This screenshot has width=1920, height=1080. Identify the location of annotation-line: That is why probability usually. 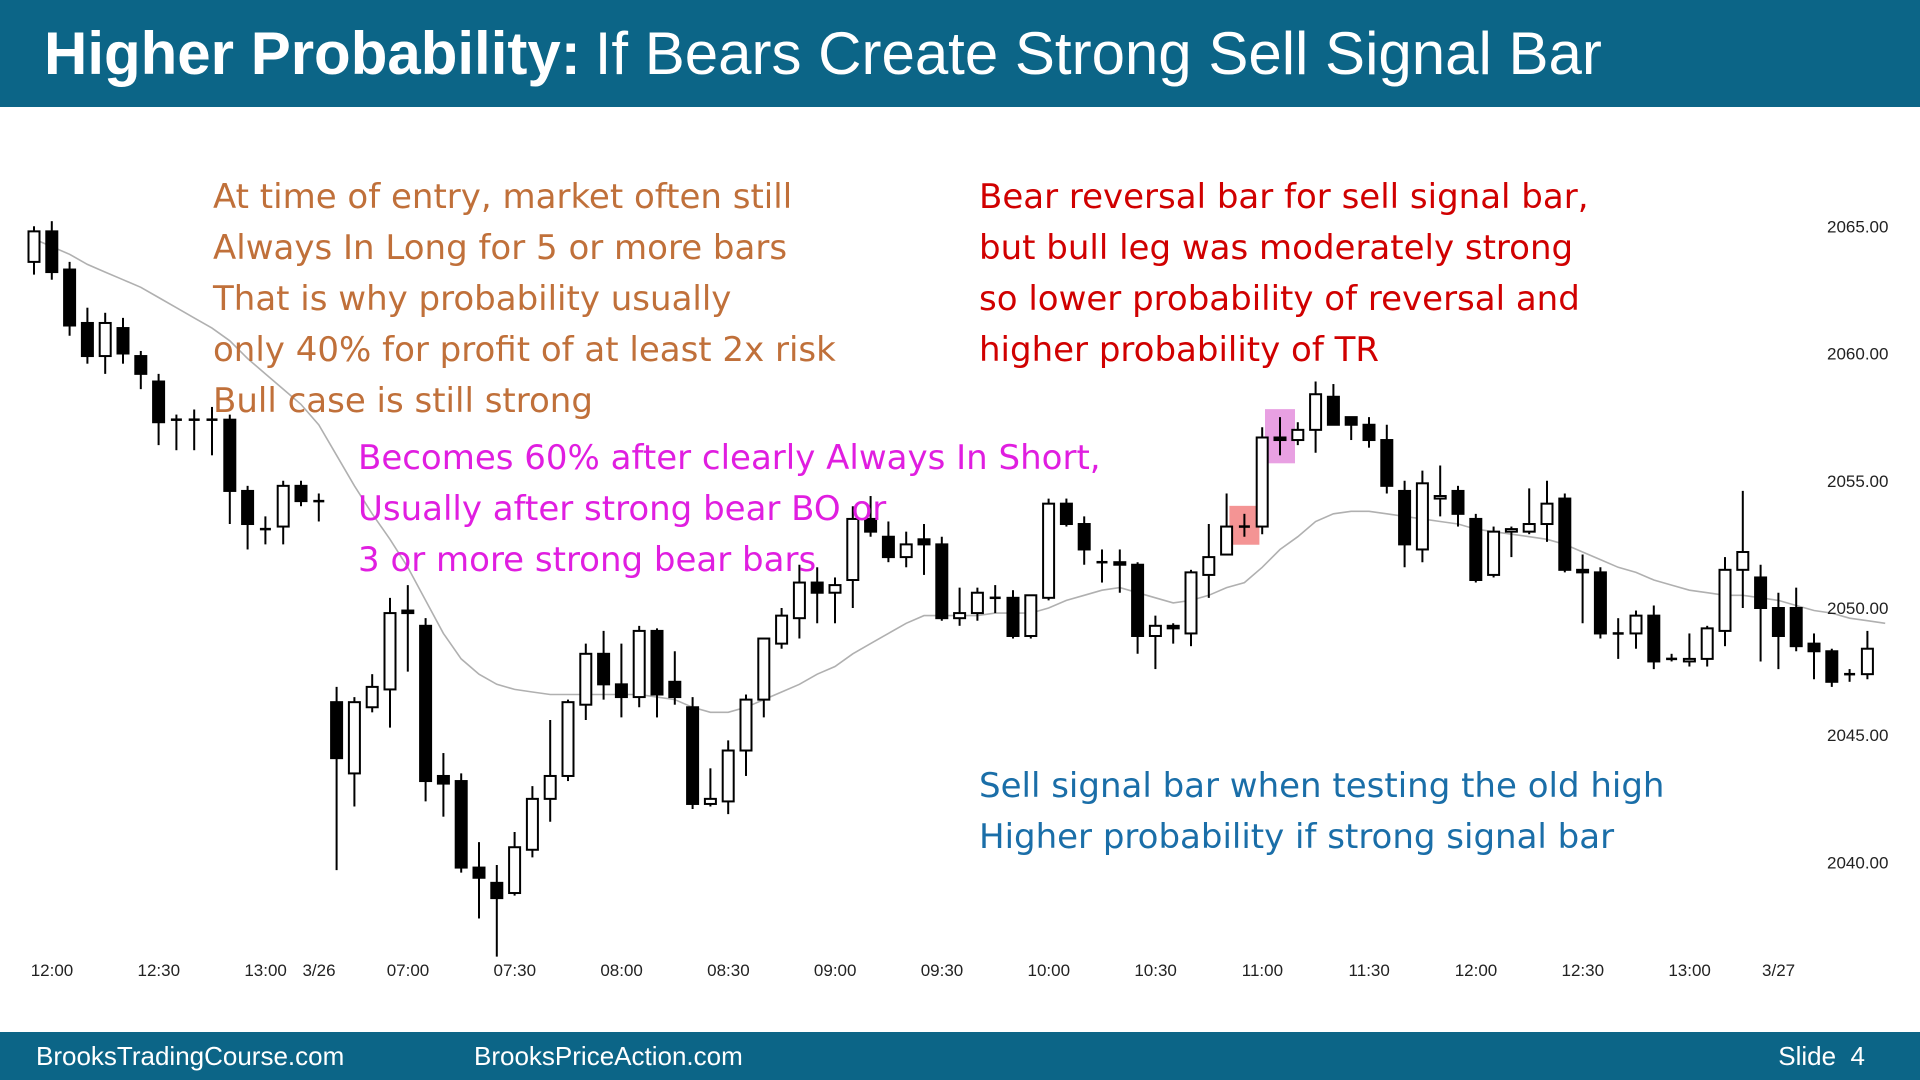
(472, 299).